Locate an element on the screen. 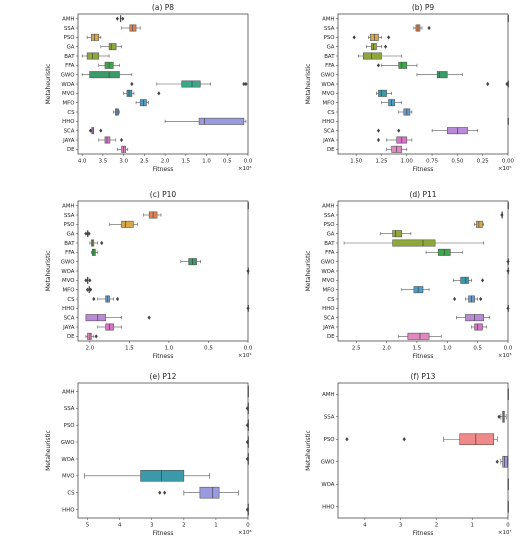  y-tick-label: SSA is located at coordinates (329, 216).